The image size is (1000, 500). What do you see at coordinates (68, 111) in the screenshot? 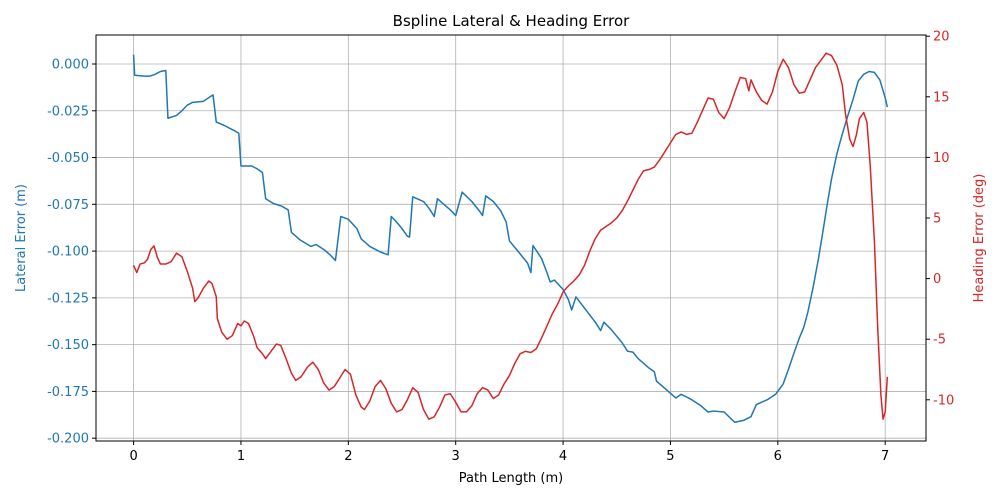
I see `y-left-tick-label: -0.025` at bounding box center [68, 111].